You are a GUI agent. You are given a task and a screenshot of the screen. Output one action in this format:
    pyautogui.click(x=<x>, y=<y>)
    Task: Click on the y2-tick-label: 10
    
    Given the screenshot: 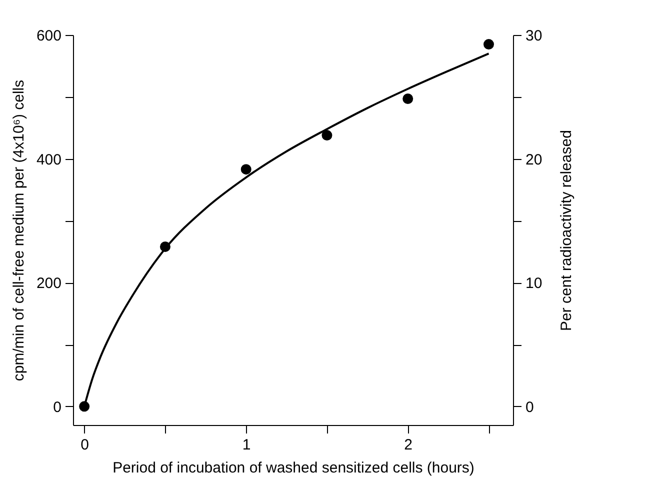 What is the action you would take?
    pyautogui.click(x=534, y=283)
    